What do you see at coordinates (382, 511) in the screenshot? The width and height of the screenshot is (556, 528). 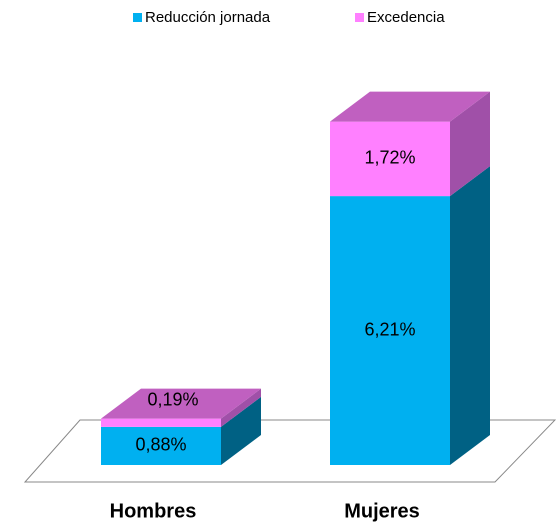 I see `x-tick-label: Mujeres` at bounding box center [382, 511].